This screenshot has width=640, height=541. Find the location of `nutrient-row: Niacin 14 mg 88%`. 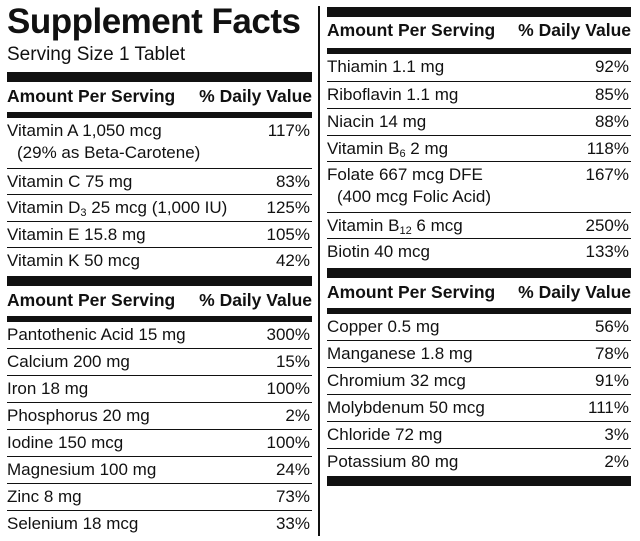

nutrient-row: Niacin 14 mg 88% is located at coordinates (479, 121).